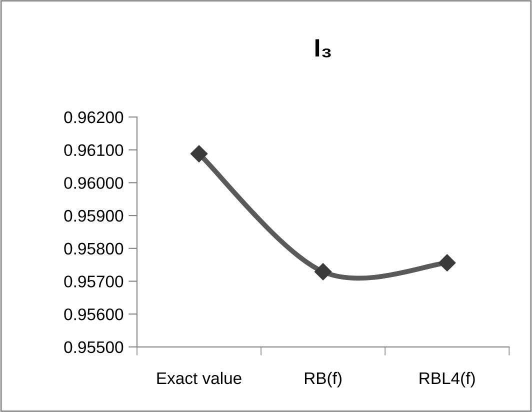 Image resolution: width=532 pixels, height=412 pixels. Describe the element at coordinates (323, 48) in the screenshot. I see `chart-title: I₃` at that location.